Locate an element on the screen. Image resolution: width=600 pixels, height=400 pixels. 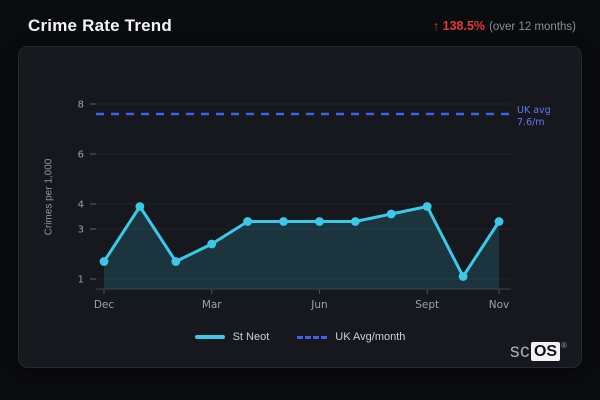
data-point-May is located at coordinates (283, 221).